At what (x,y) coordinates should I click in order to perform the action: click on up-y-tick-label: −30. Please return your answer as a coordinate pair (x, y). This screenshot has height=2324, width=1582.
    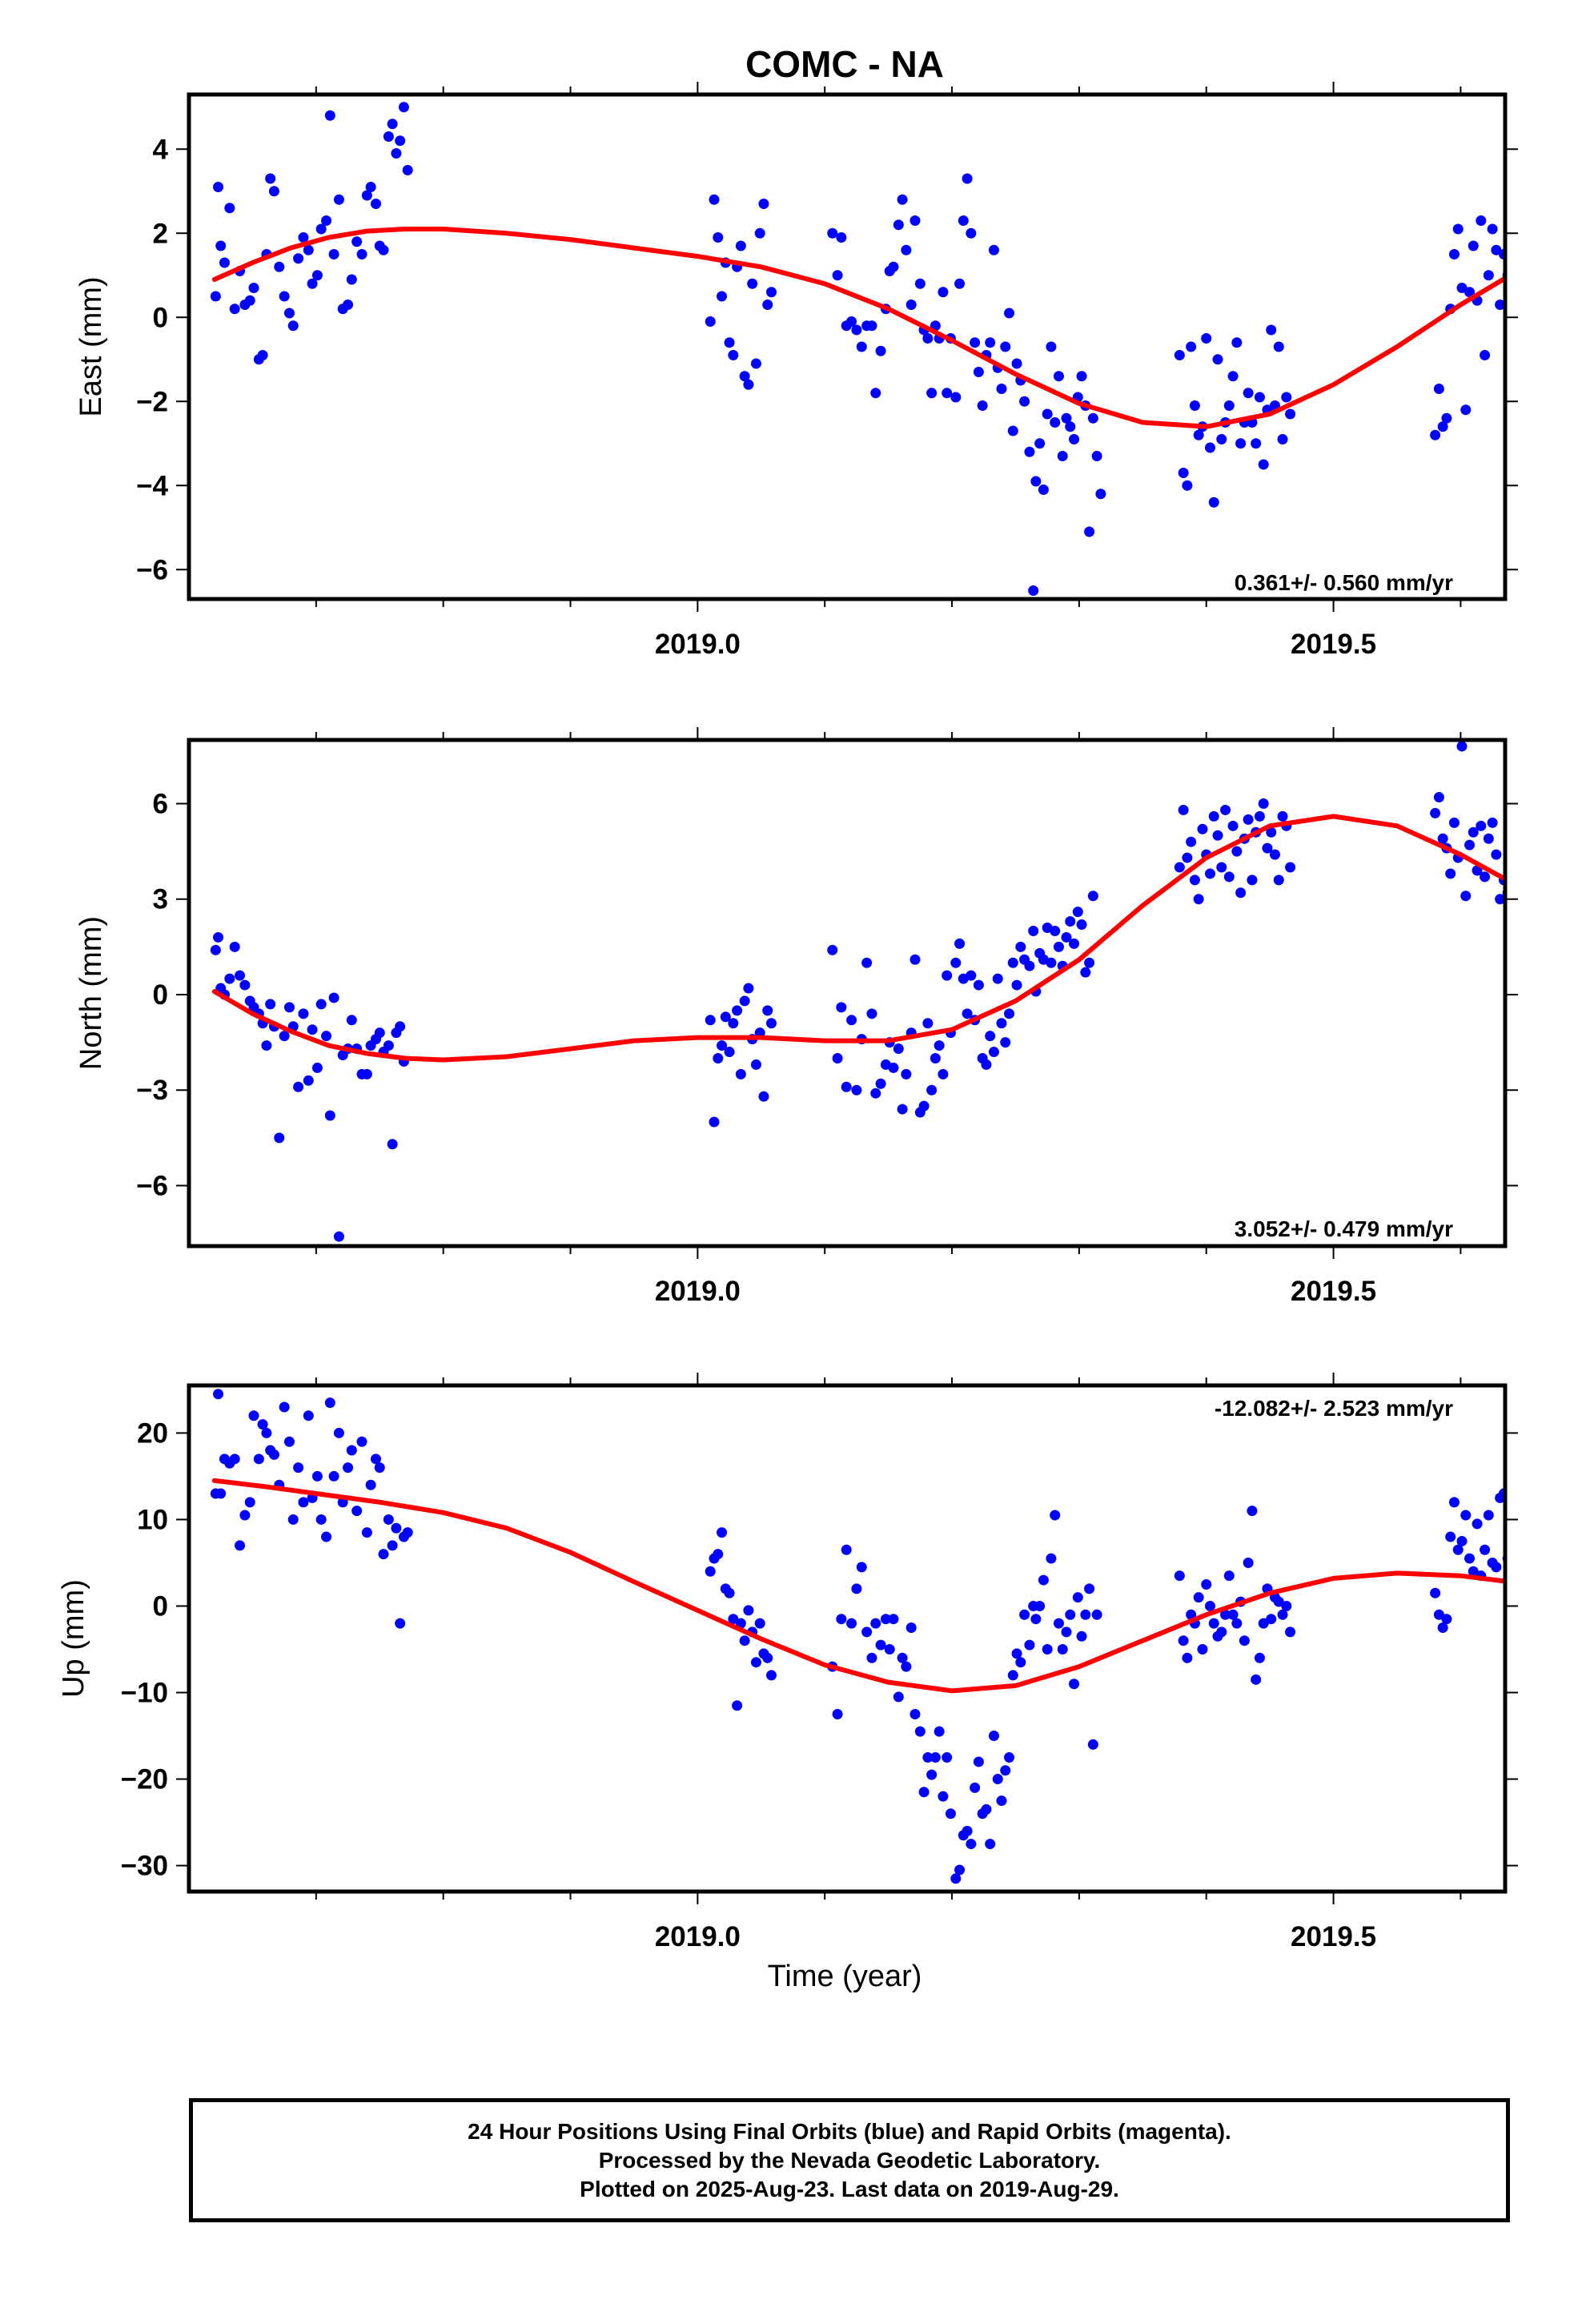
    Looking at the image, I should click on (144, 1867).